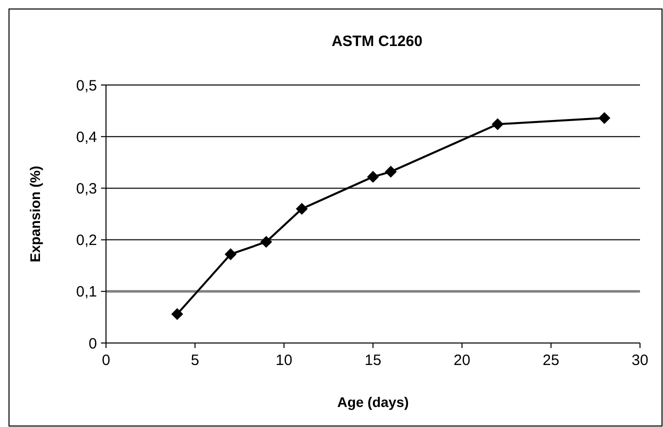  Describe the element at coordinates (551, 360) in the screenshot. I see `x-tick-label: 25` at that location.